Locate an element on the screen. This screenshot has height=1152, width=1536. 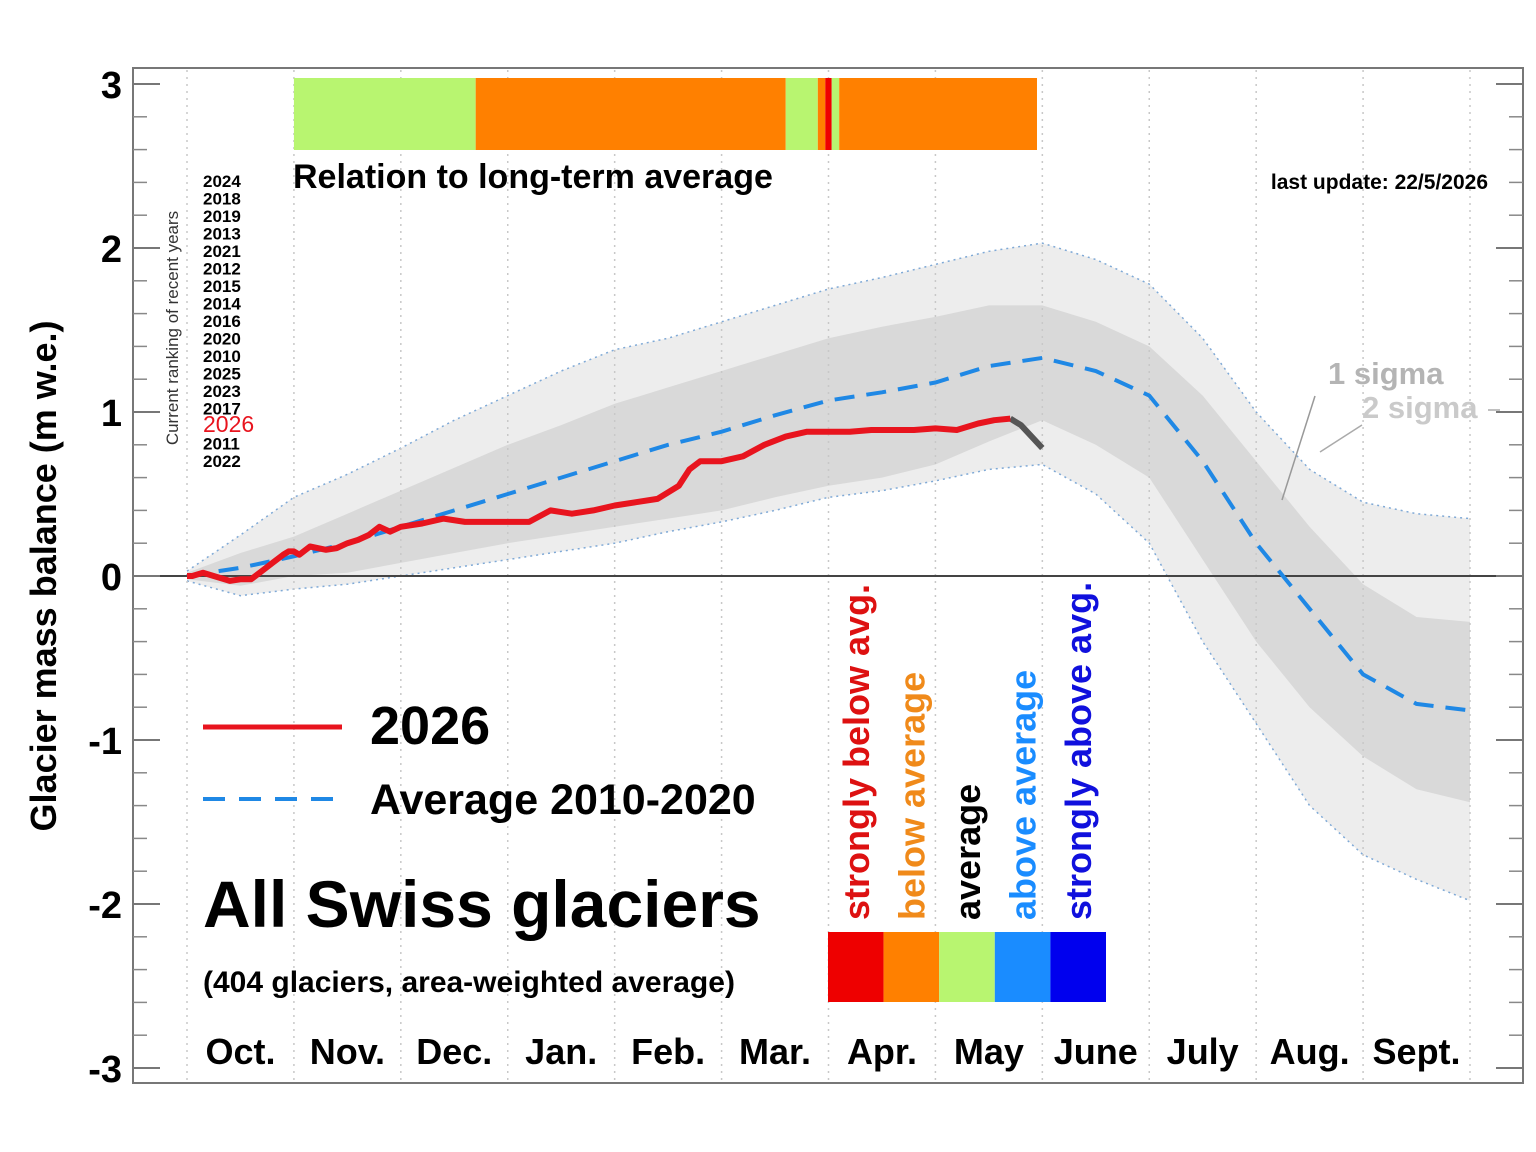
relation-bar is located at coordinates (665, 114).